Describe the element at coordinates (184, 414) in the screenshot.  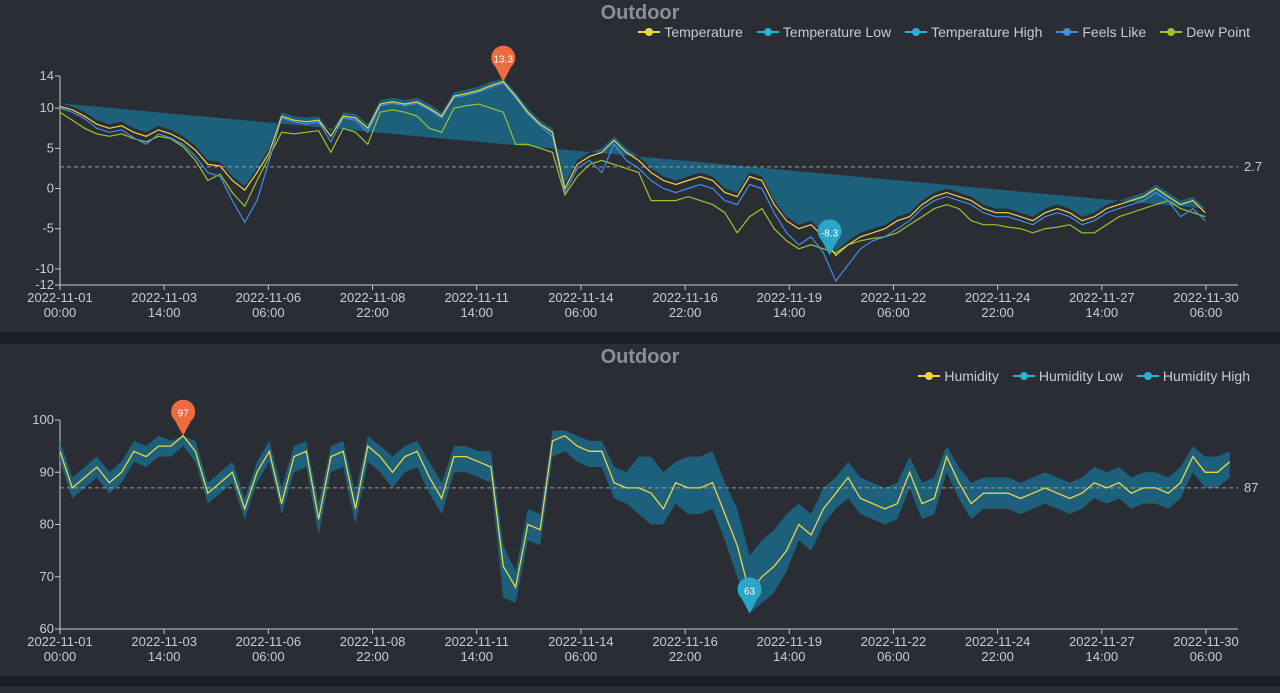
I see `max-marker-label: 97` at that location.